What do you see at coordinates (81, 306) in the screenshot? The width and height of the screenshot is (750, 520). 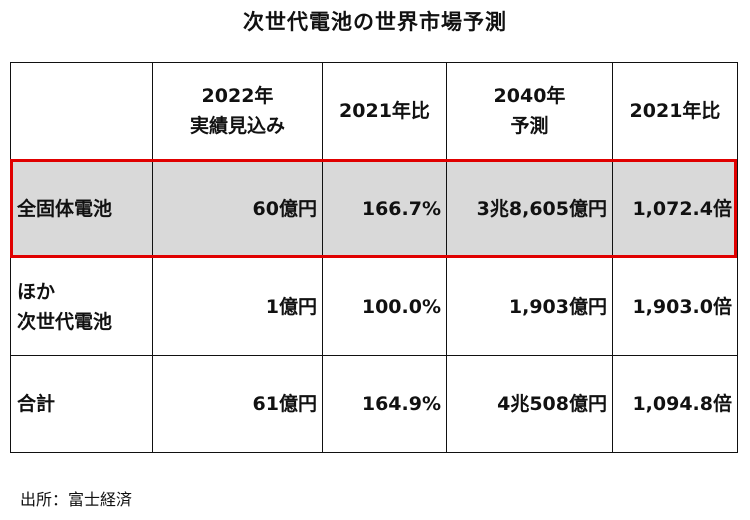 I see `row-label-other-next-gen: ほか 次世代電池` at bounding box center [81, 306].